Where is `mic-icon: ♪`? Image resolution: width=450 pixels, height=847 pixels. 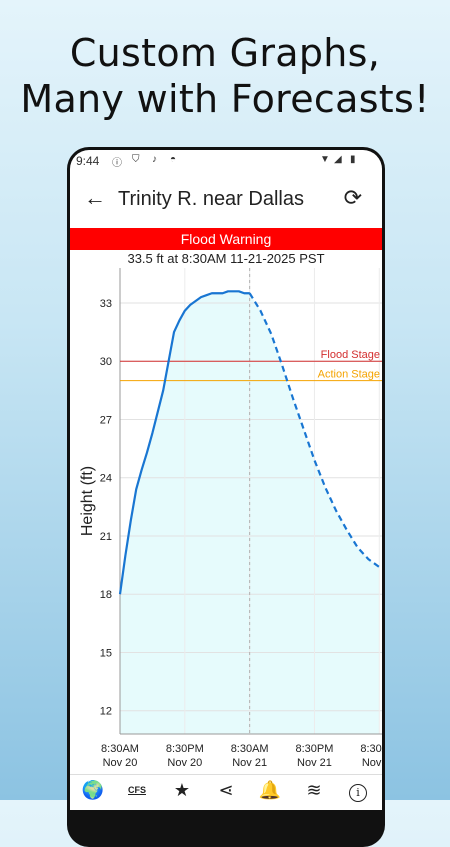 mic-icon: ♪ is located at coordinates (154, 159).